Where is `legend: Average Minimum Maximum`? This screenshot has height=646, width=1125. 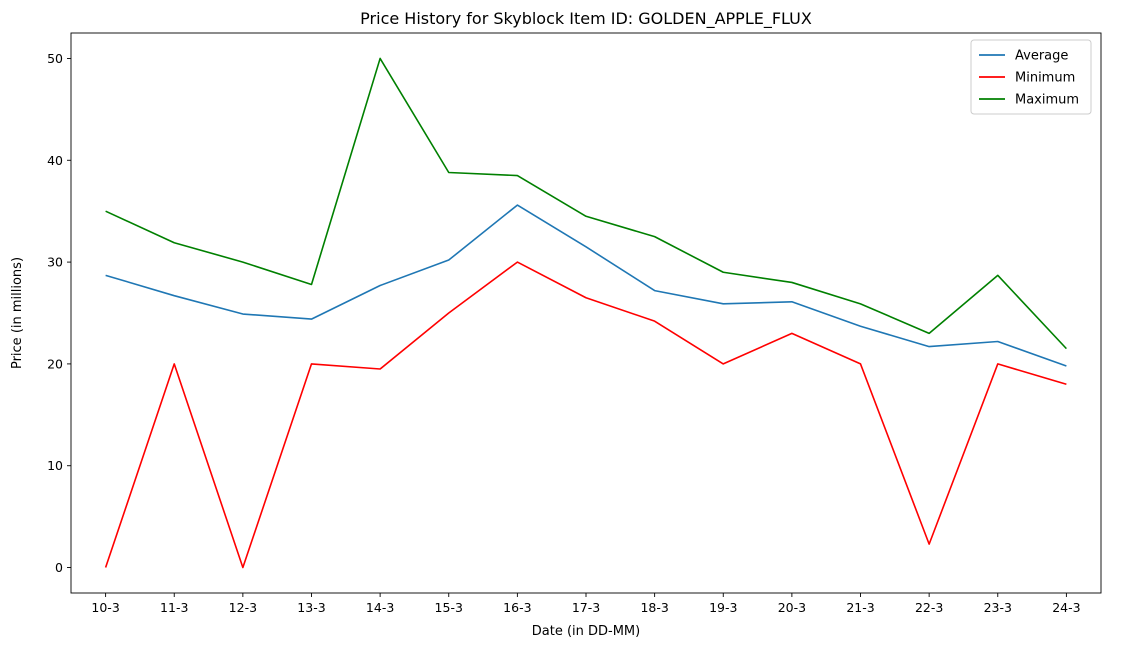
legend: Average Minimum Maximum is located at coordinates (1031, 77).